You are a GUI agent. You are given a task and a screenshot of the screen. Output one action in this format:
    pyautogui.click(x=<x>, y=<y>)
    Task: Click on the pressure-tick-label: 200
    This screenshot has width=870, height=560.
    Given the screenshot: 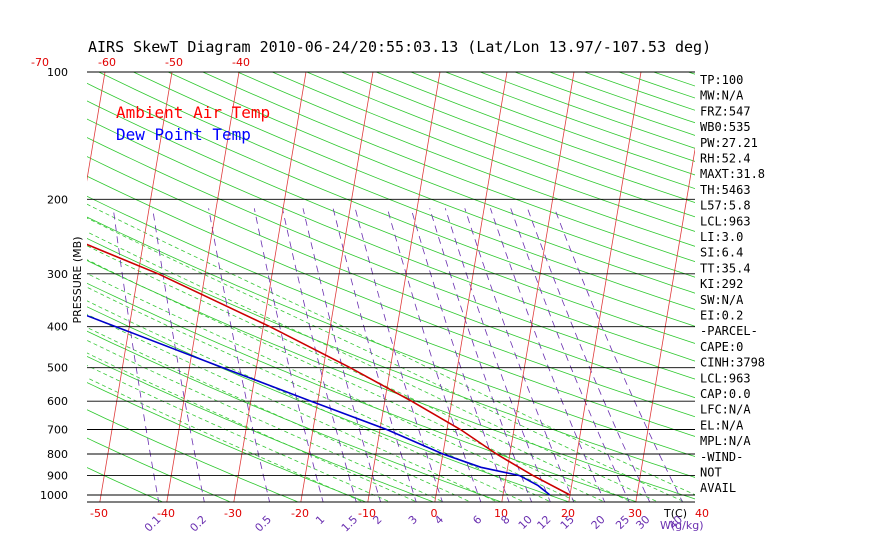 What is the action you would take?
    pyautogui.click(x=57, y=199)
    